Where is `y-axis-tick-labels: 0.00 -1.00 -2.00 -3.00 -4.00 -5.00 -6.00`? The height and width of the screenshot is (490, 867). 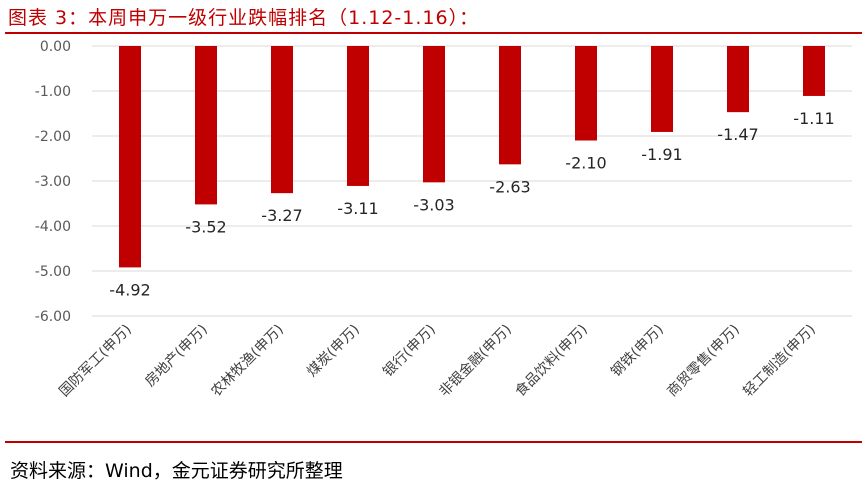
y-axis-tick-labels: 0.00 -1.00 -2.00 -3.00 -4.00 -5.00 -6.00 is located at coordinates (53, 182).